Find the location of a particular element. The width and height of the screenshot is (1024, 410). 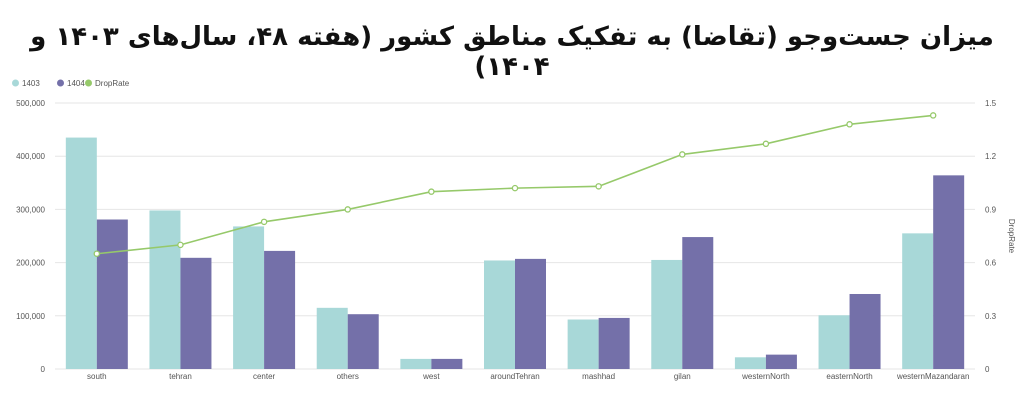

point-DropRate-easternNorth is located at coordinates (849, 124).